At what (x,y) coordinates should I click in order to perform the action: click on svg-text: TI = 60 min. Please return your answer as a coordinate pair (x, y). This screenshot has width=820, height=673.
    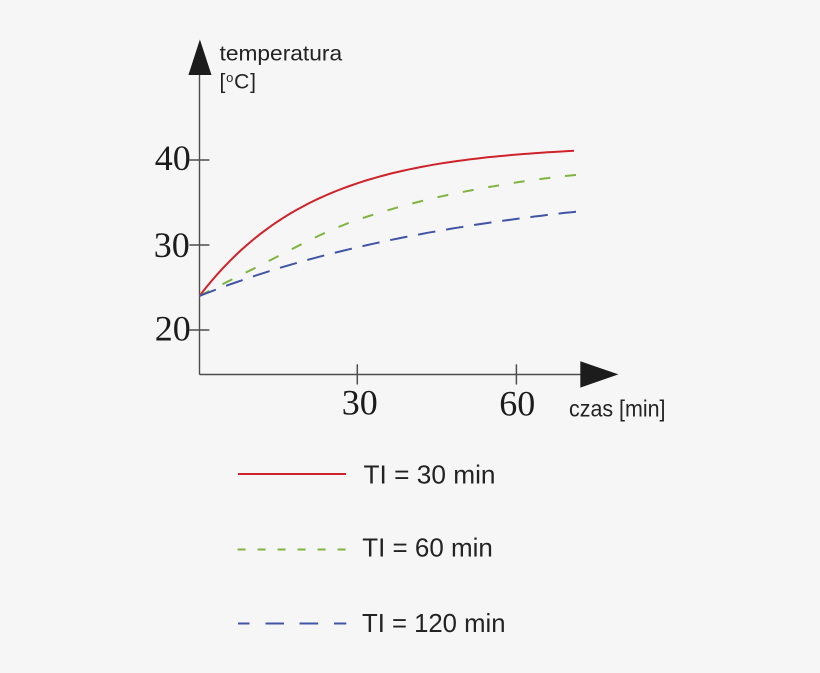
    Looking at the image, I should click on (427, 548).